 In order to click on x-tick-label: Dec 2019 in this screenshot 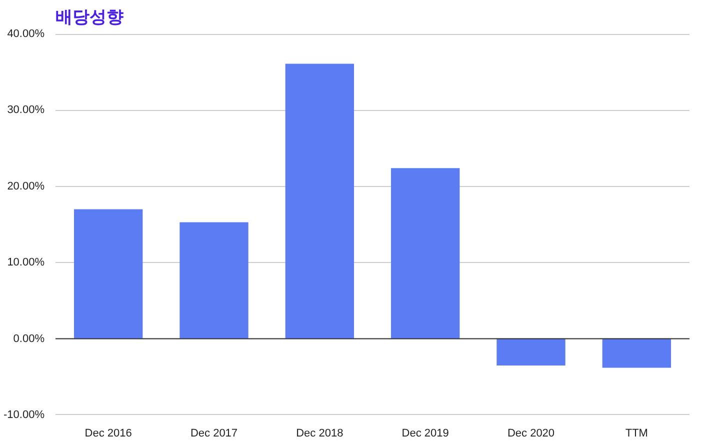, I will do `click(425, 434)`.